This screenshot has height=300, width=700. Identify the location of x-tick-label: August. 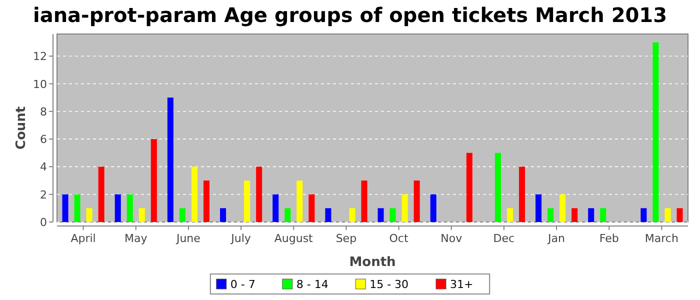
(294, 238).